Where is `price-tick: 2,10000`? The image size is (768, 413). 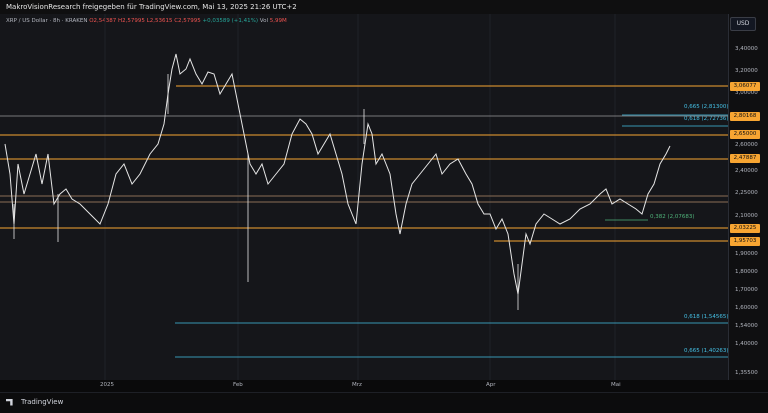 price-tick: 2,10000 is located at coordinates (746, 216).